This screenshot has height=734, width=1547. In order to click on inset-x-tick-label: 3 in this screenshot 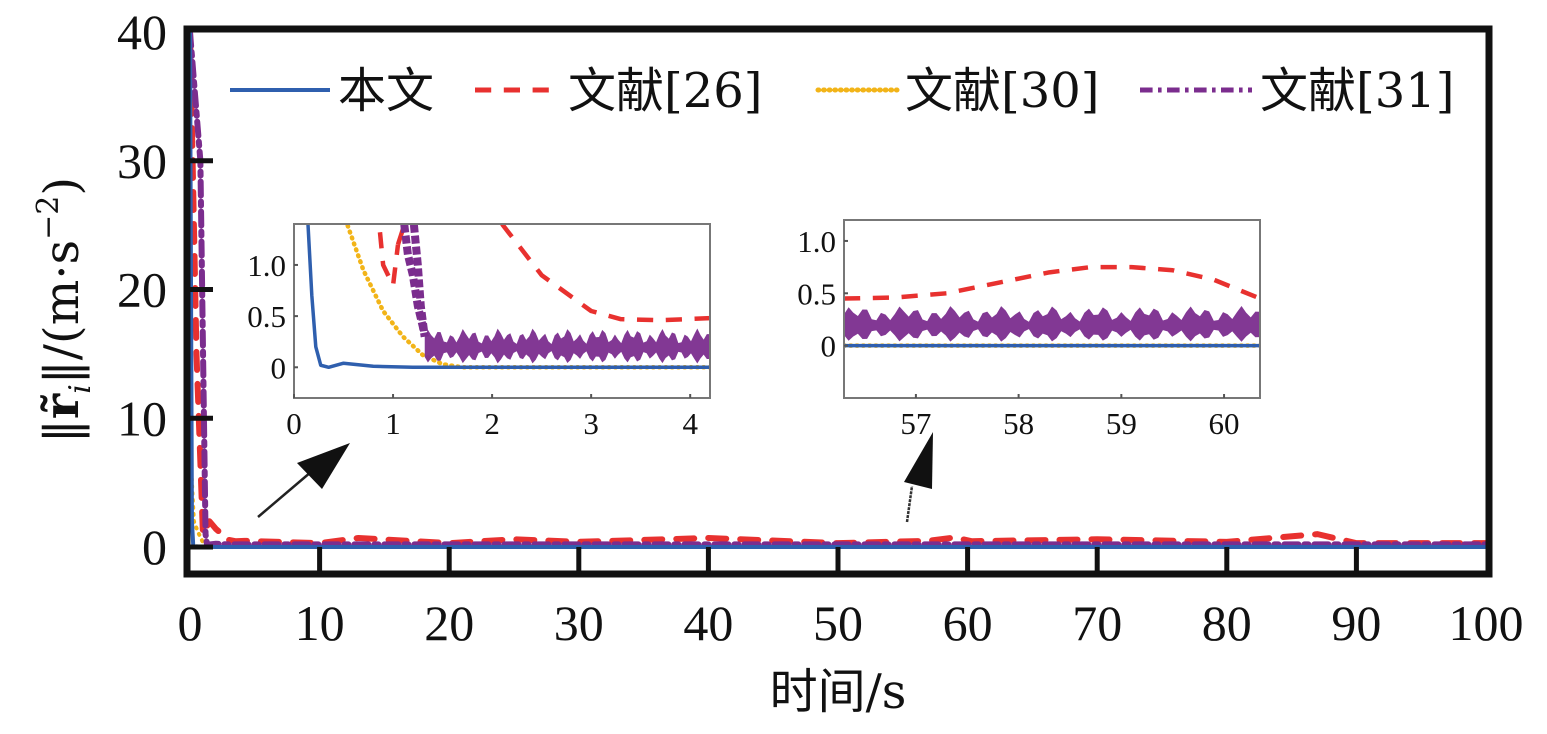, I will do `click(591, 423)`.